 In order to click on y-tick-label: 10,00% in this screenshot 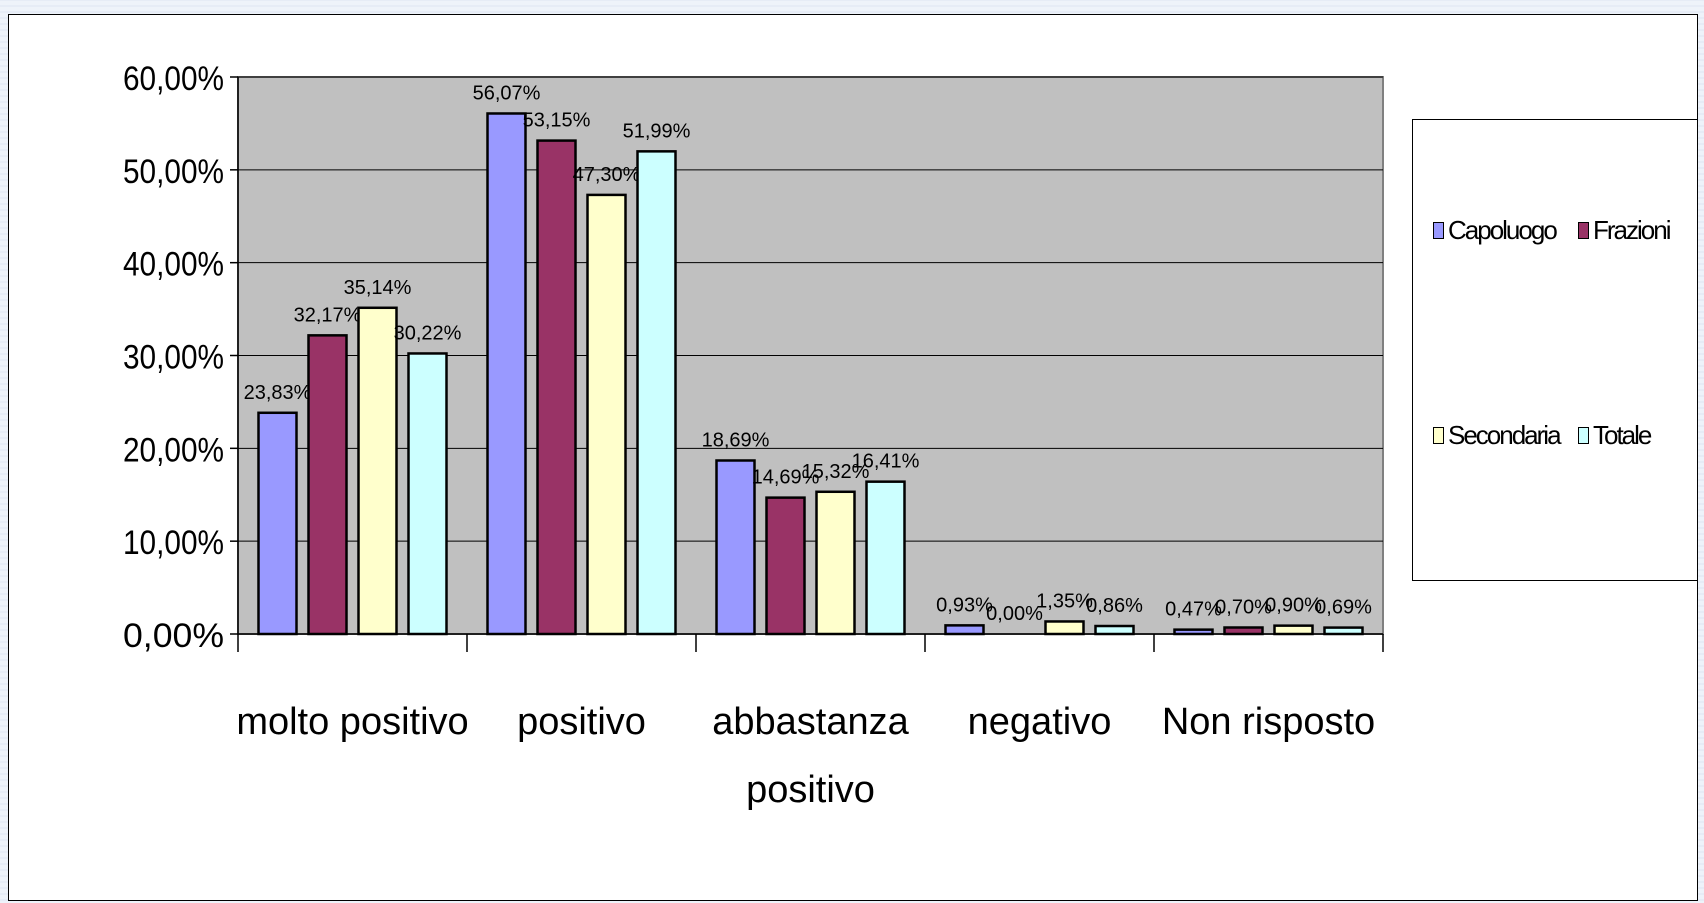, I will do `click(173, 543)`.